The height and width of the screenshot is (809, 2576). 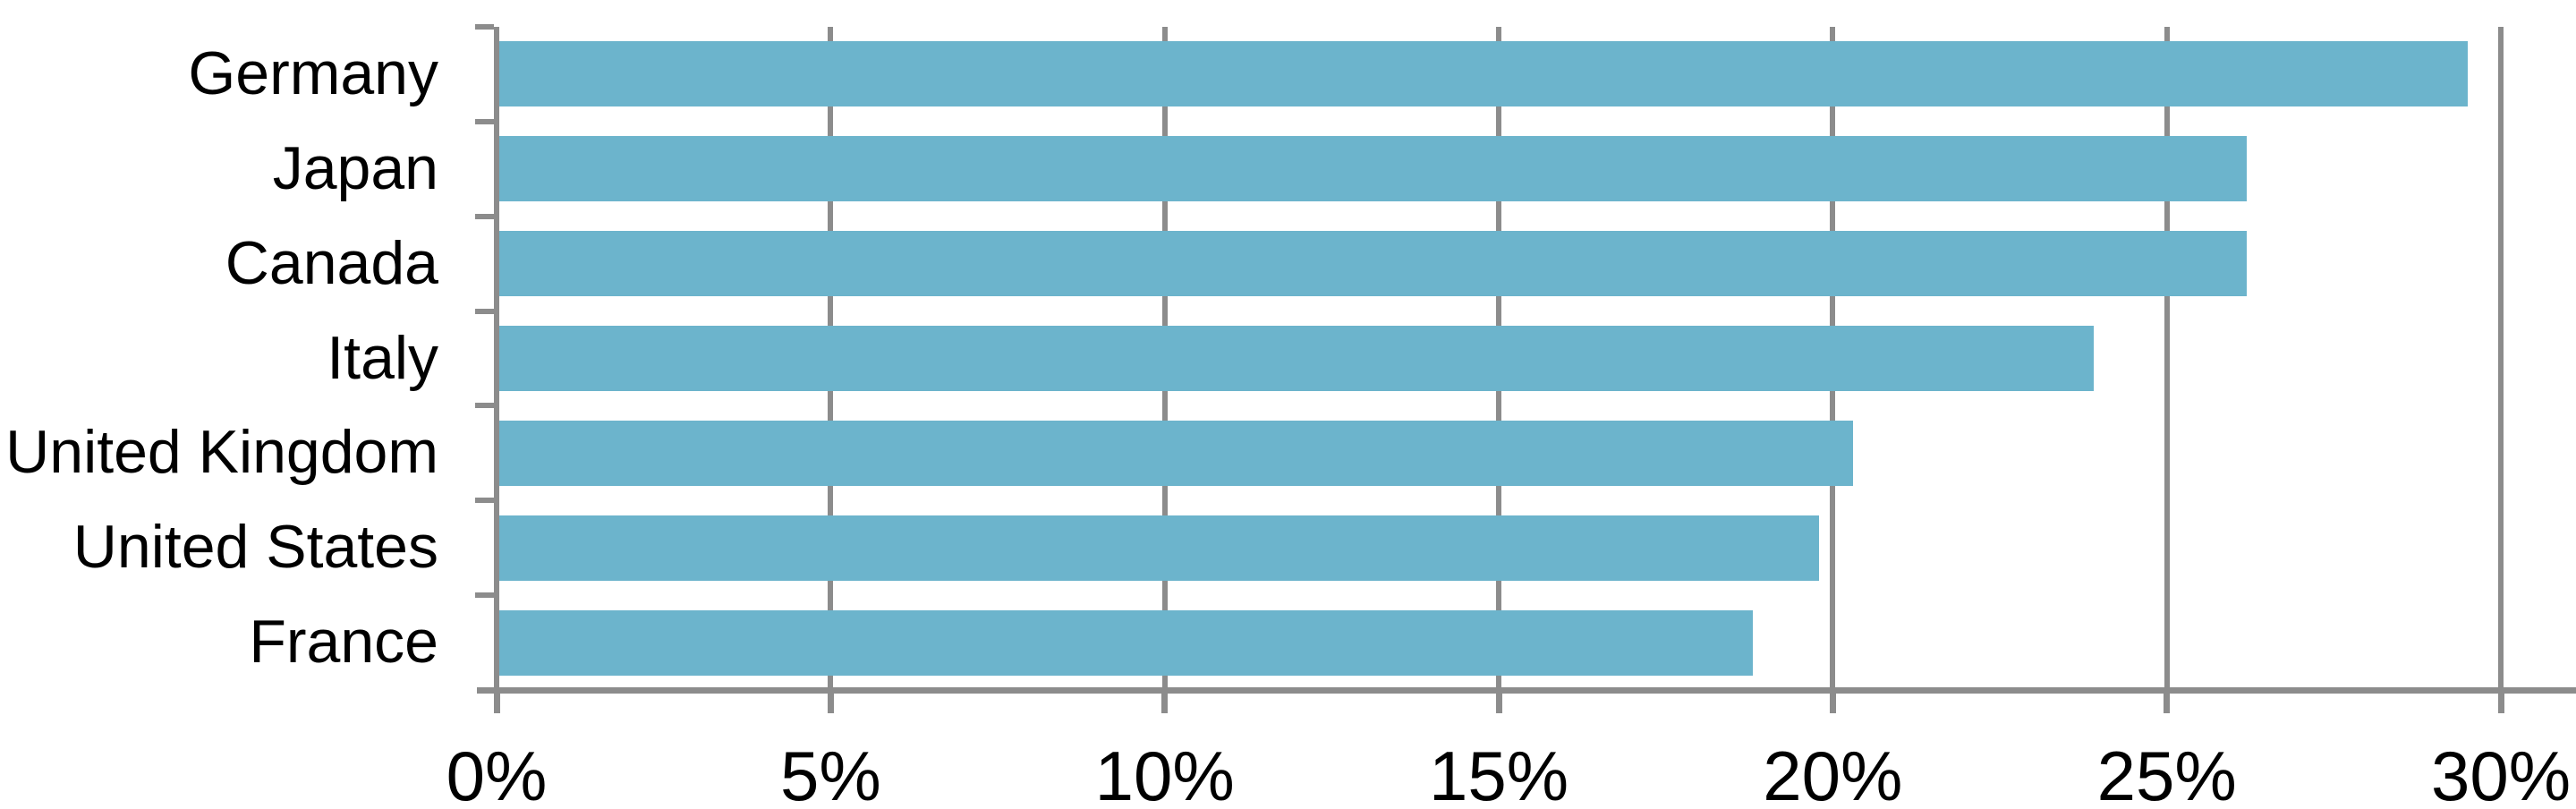 What do you see at coordinates (1176, 453) in the screenshot?
I see `bar-united-kingdom` at bounding box center [1176, 453].